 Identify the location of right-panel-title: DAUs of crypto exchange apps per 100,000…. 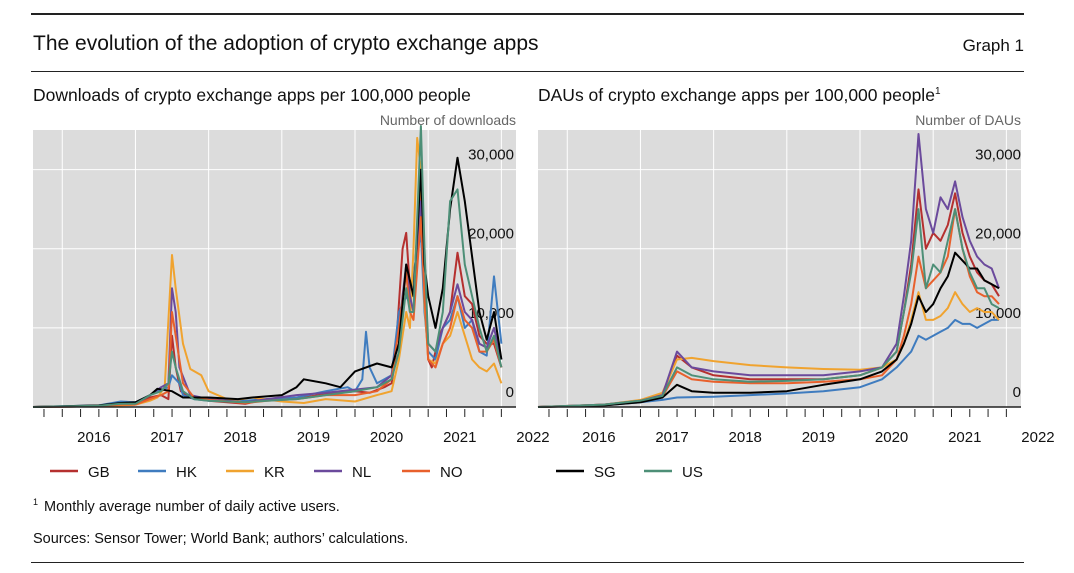
(739, 95).